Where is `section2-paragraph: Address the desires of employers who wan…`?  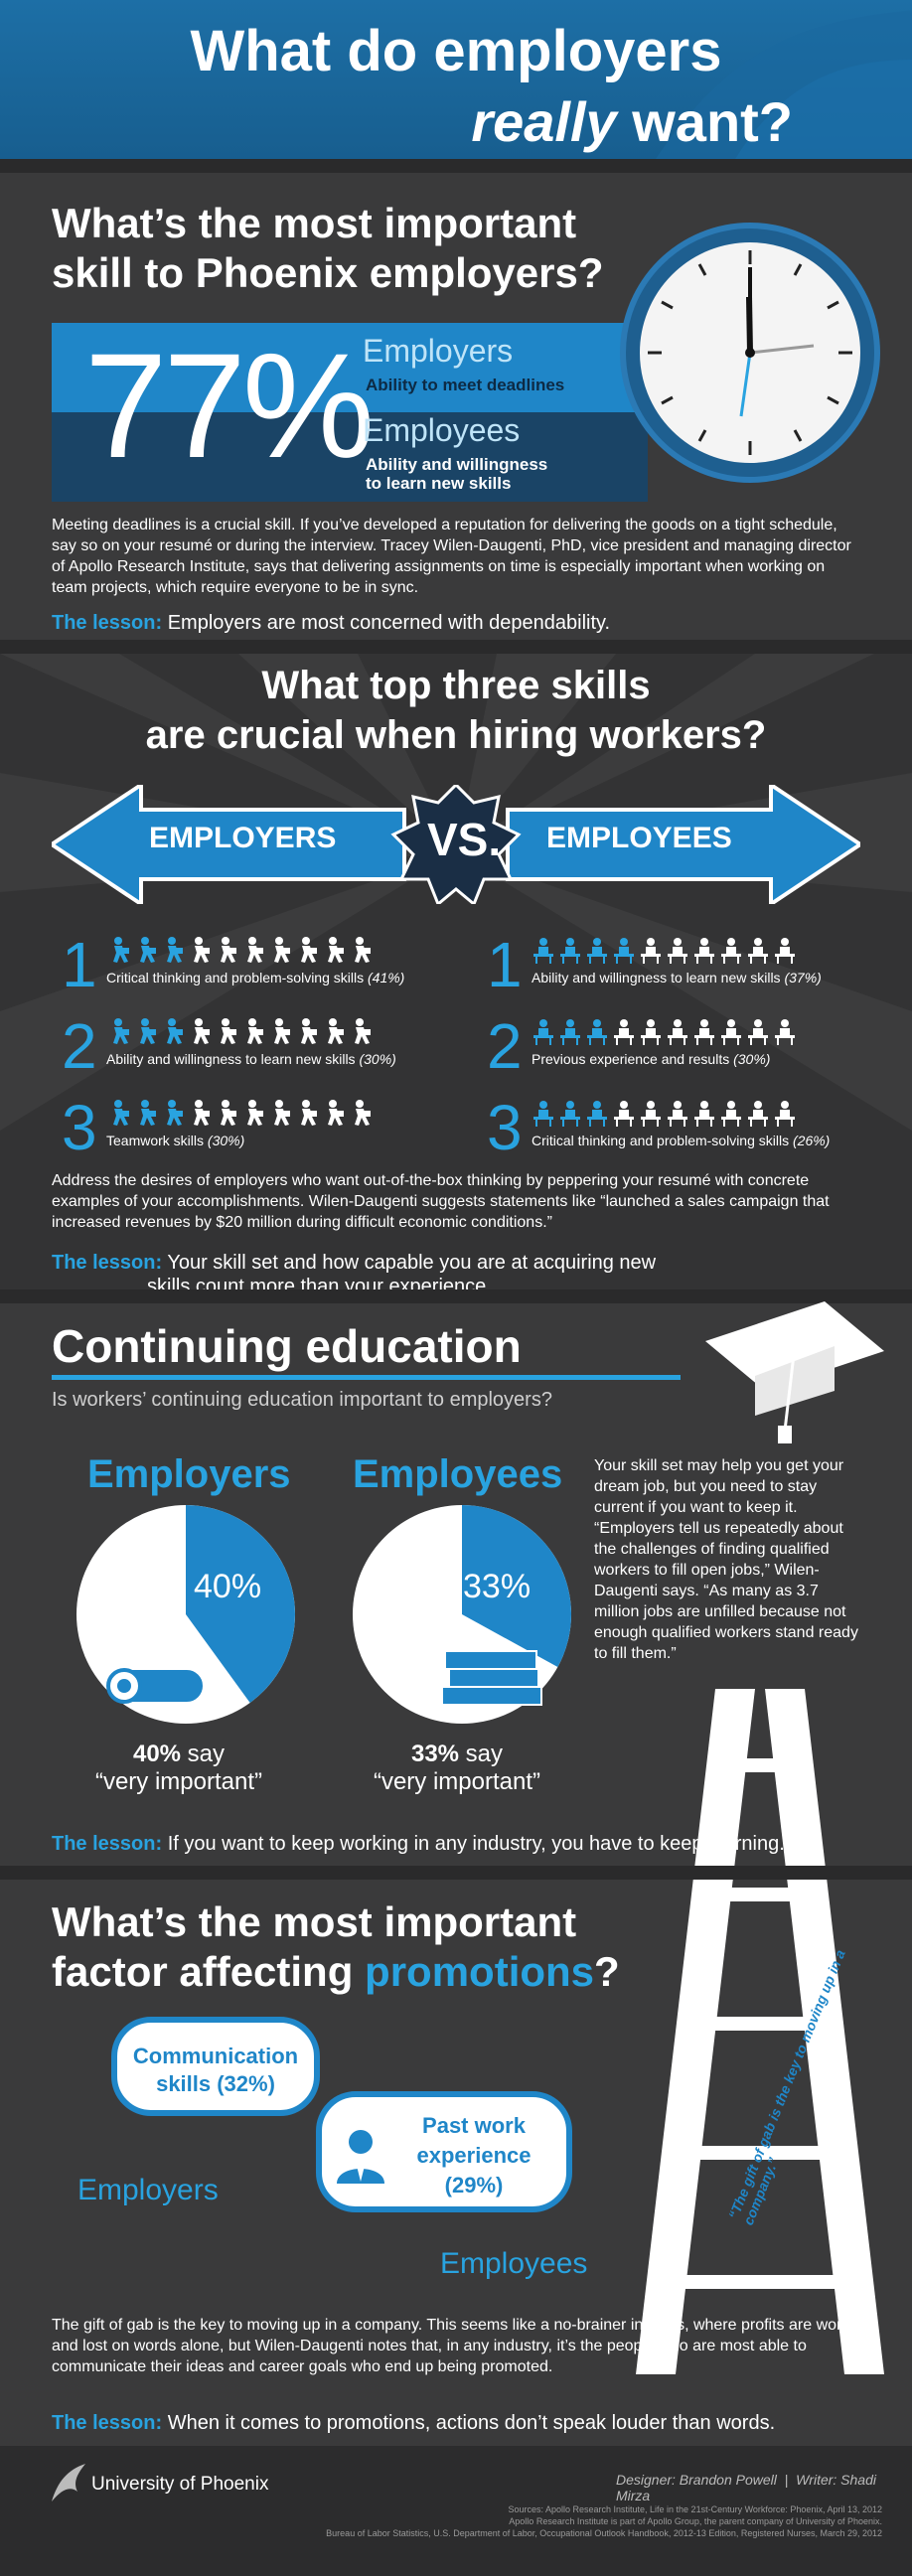
section2-paragraph: Address the desires of employers who wan… is located at coordinates (441, 1201).